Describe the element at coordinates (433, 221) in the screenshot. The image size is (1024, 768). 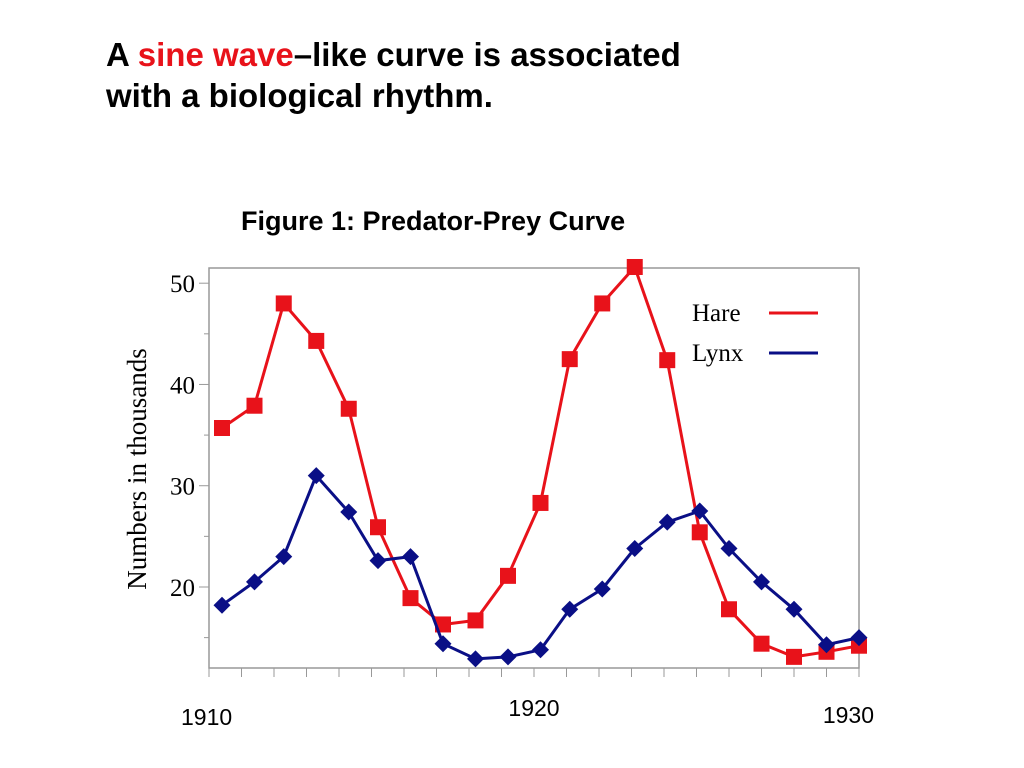
I see `figure-caption: Figure 1: Predator-Prey Curve` at that location.